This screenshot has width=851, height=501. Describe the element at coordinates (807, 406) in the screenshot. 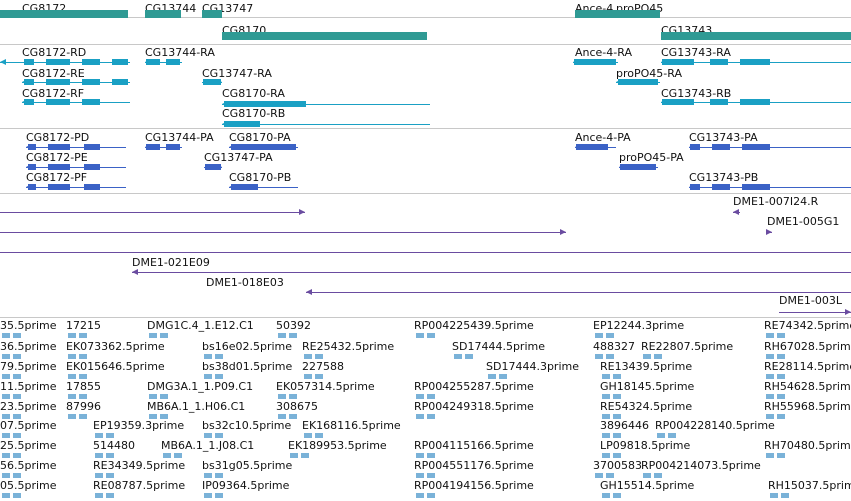

I see `est-label: RH55968.5prime` at that location.